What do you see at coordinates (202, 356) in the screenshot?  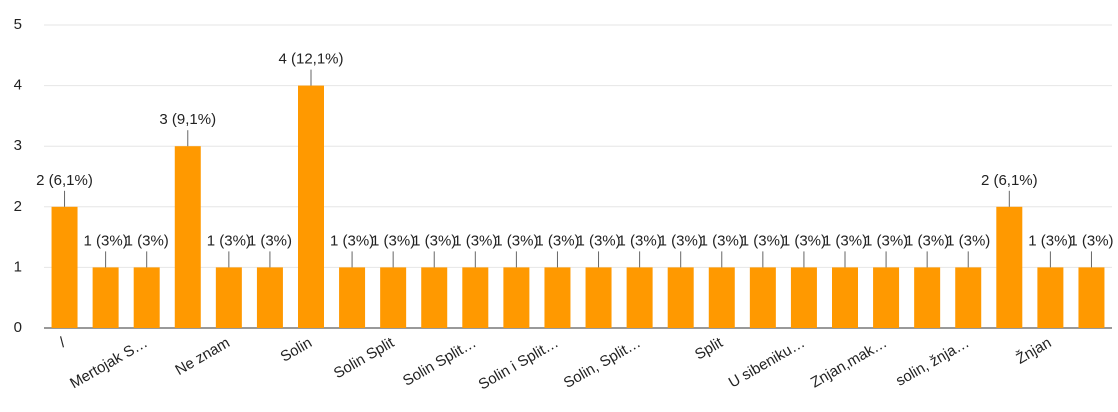 I see `x-tick-label: Ne znam` at bounding box center [202, 356].